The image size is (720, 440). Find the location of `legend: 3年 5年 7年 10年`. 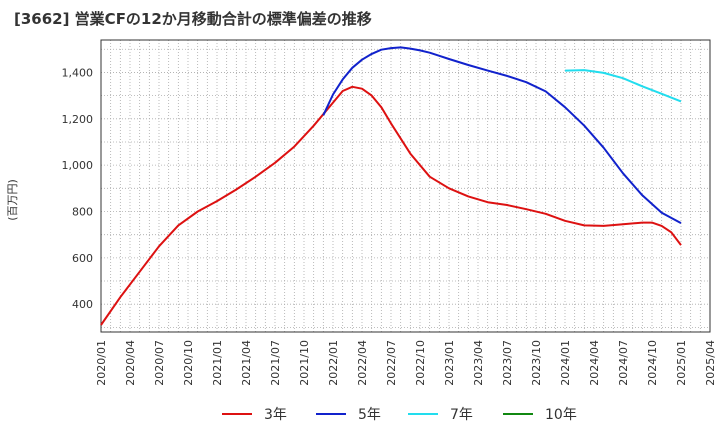

legend: 3年 5年 7年 10年 is located at coordinates (399, 415).